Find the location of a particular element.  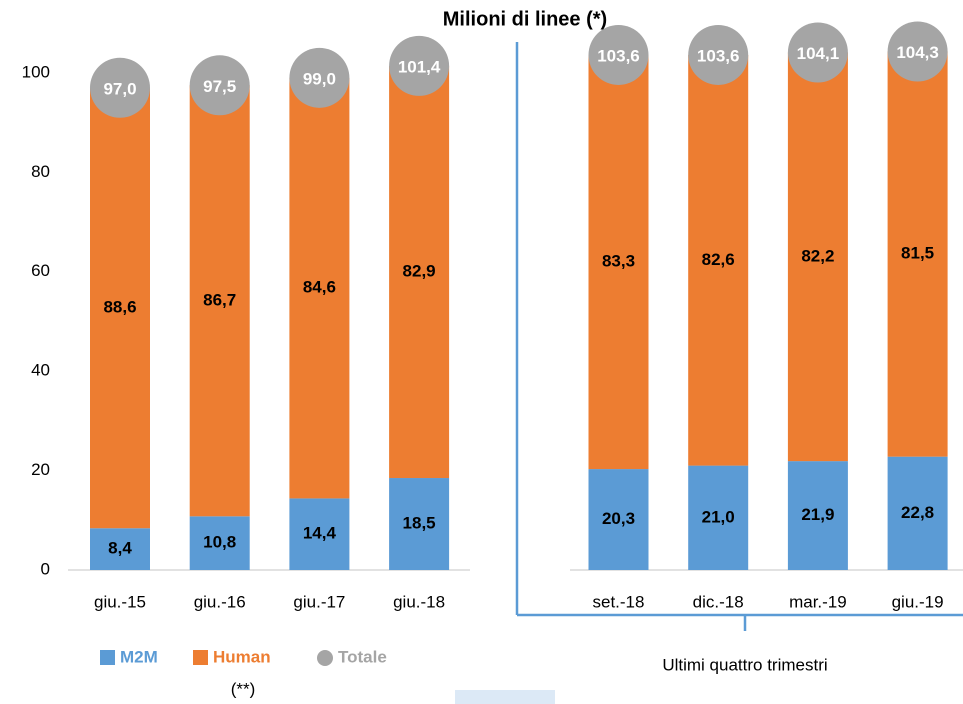

data-label: 97,5 is located at coordinates (219, 86).